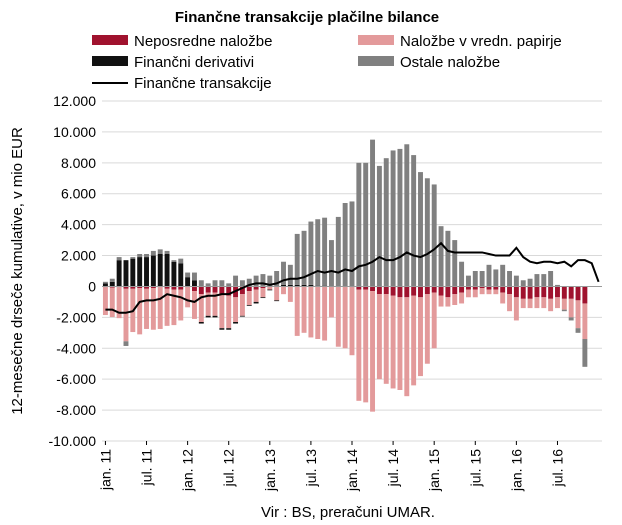  I want to click on x-tick-label: jul. 14, so click(393, 468).